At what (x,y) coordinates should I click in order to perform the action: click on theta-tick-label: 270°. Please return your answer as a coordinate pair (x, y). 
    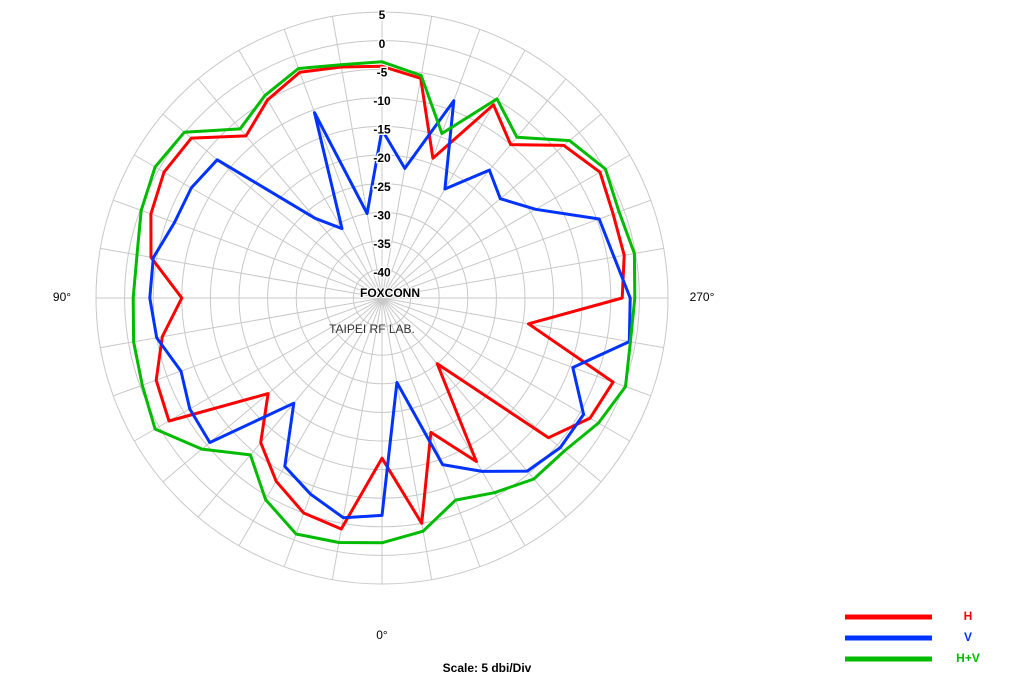
    Looking at the image, I should click on (702, 297).